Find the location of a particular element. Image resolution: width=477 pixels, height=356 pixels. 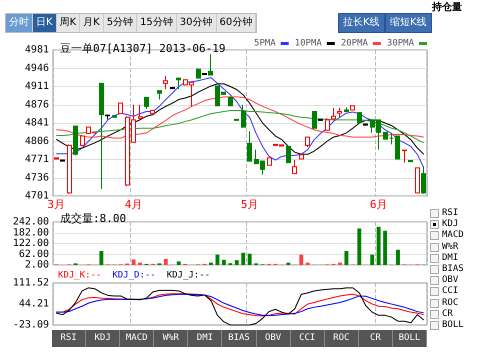

y-tick-label: 182.00 is located at coordinates (30, 232).